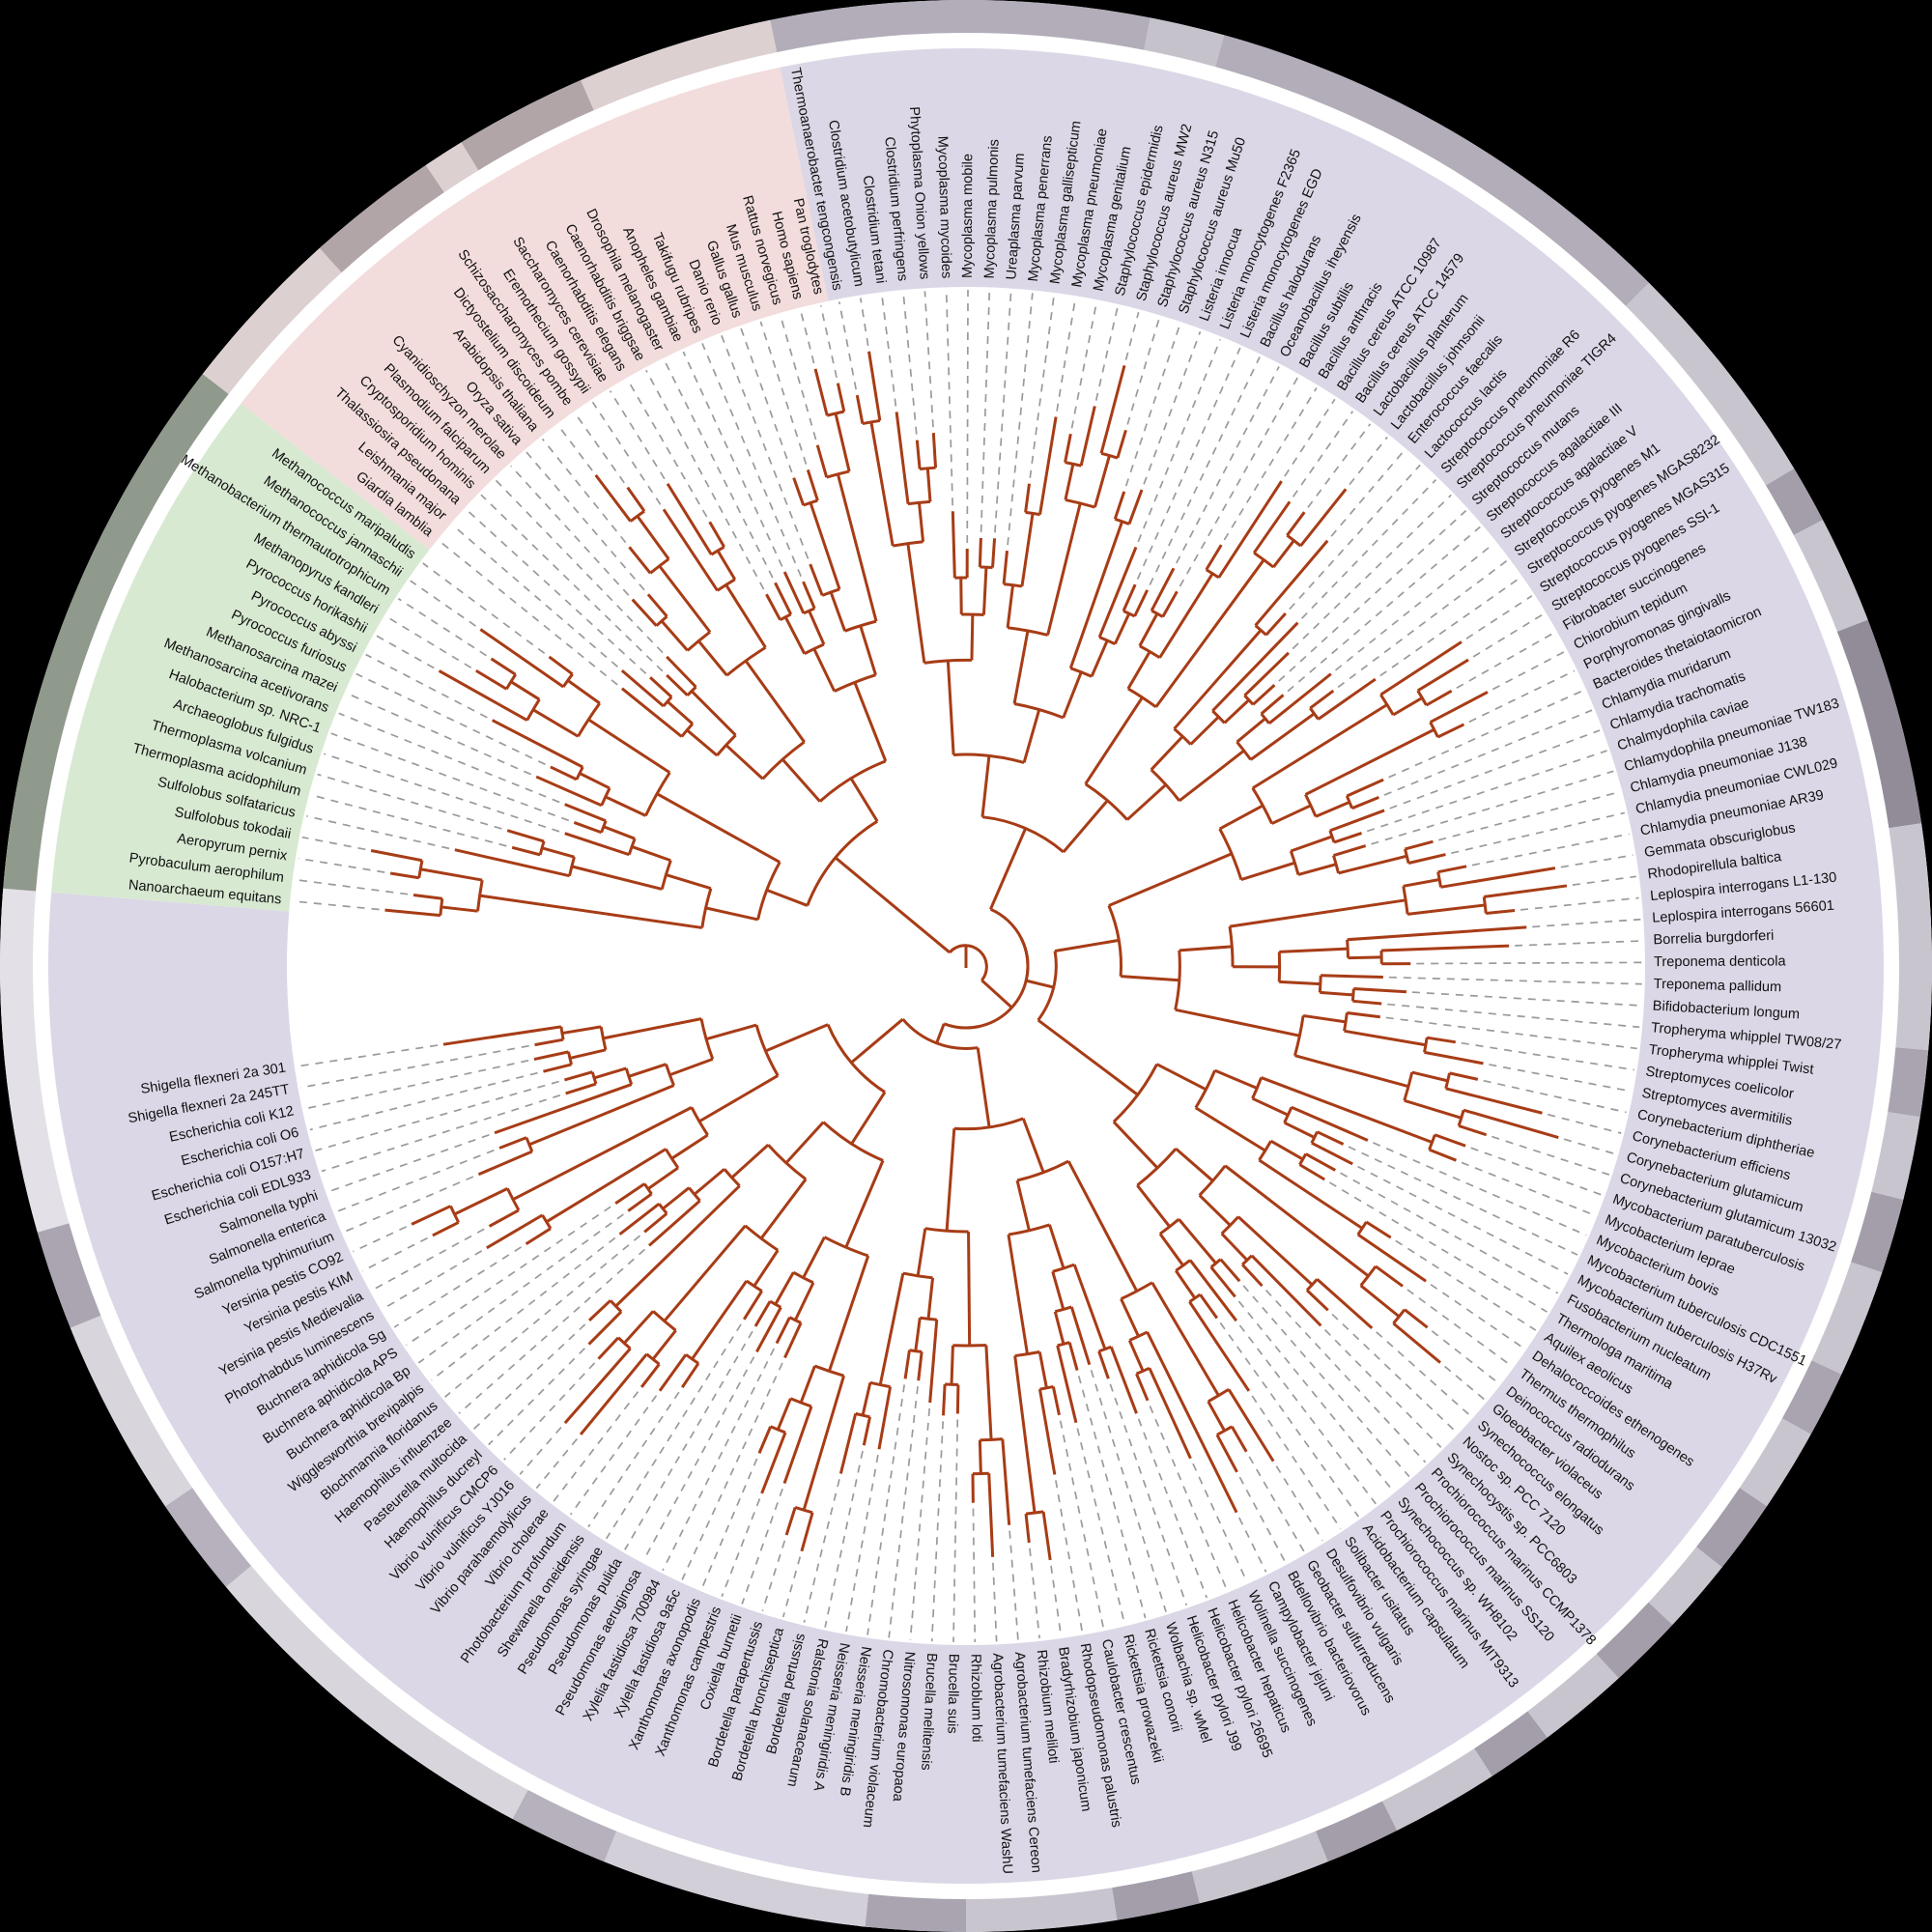 Image resolution: width=1932 pixels, height=1932 pixels. Describe the element at coordinates (952, 1694) in the screenshot. I see `taxon-label: Brucella suis` at that location.